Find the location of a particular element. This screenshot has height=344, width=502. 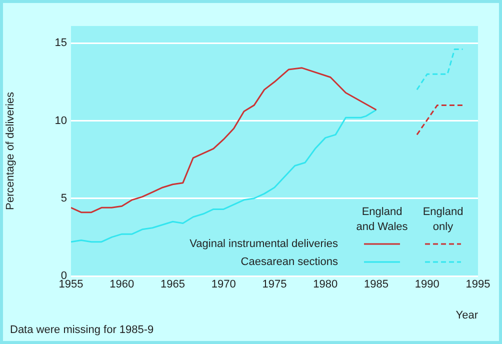

y-tick-label: 5 is located at coordinates (63, 198).